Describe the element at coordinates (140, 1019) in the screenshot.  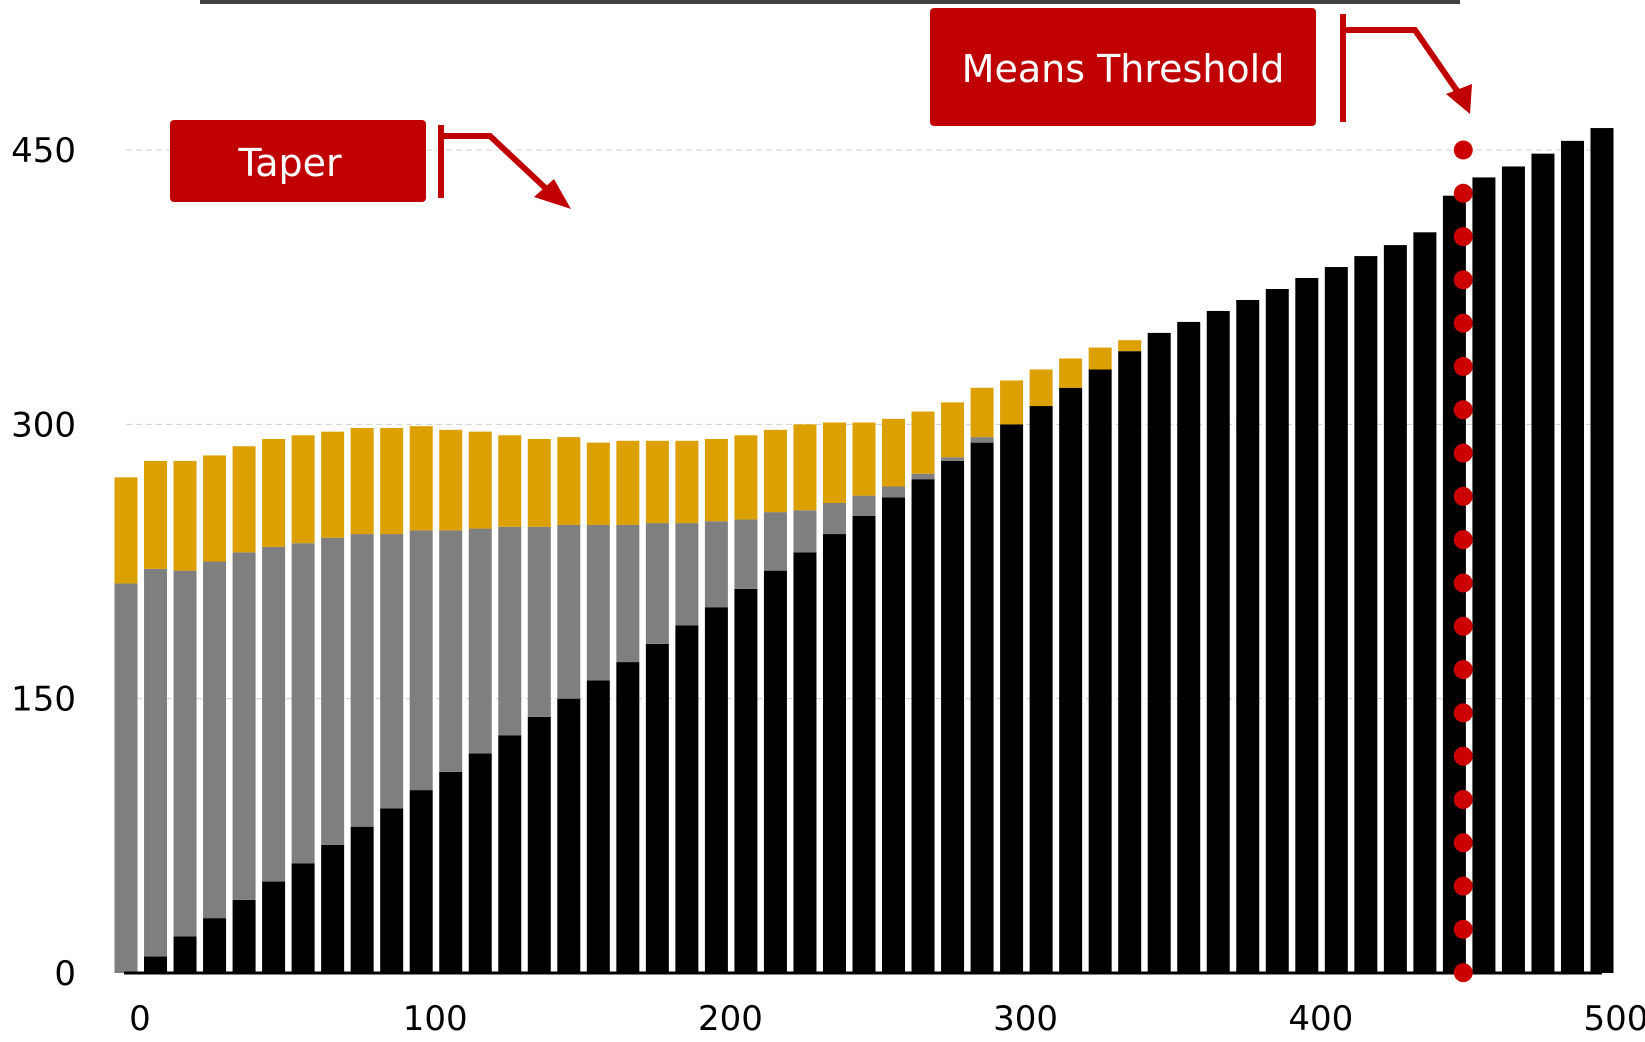
I see `x-tick-label-0: 0` at that location.